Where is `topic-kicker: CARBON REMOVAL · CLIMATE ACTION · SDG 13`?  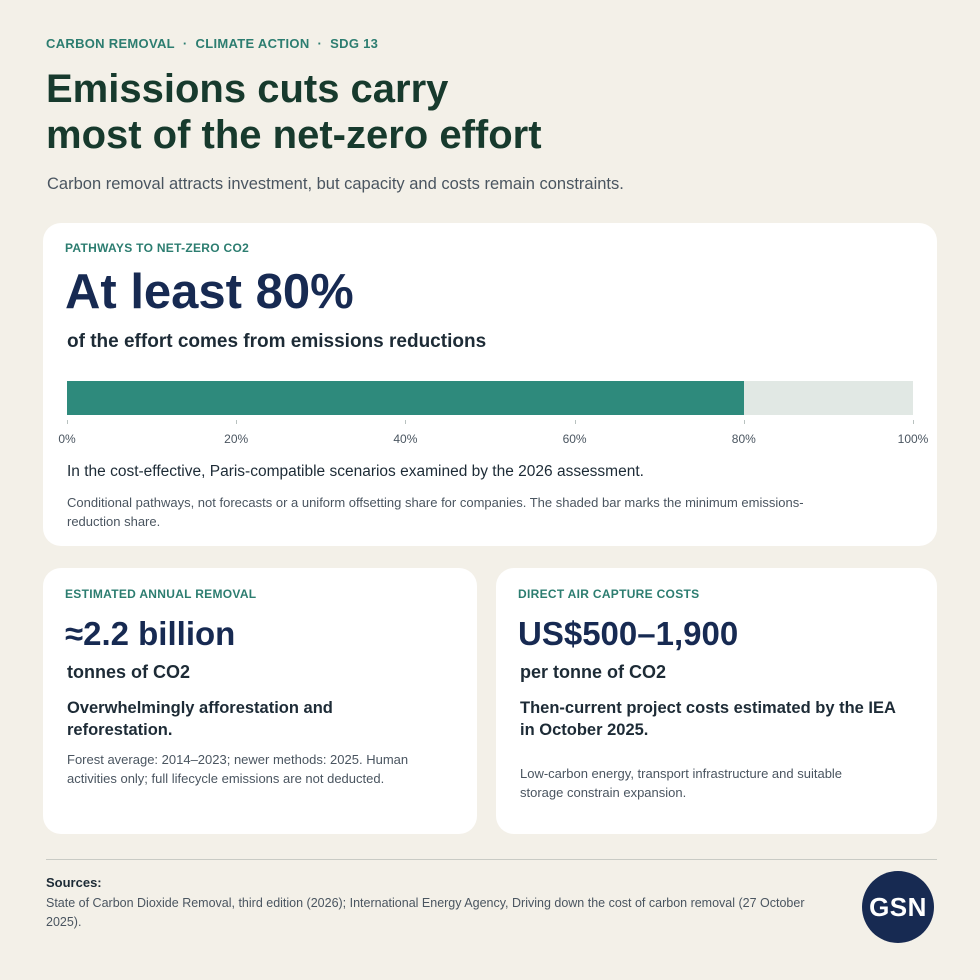
topic-kicker: CARBON REMOVAL · CLIMATE ACTION · SDG 13 is located at coordinates (212, 43).